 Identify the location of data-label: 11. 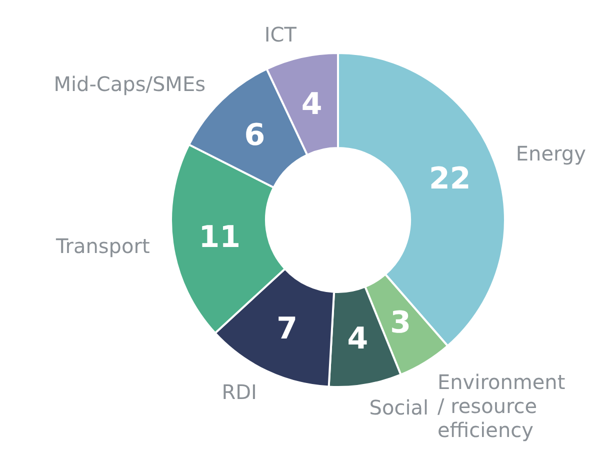
(219, 237).